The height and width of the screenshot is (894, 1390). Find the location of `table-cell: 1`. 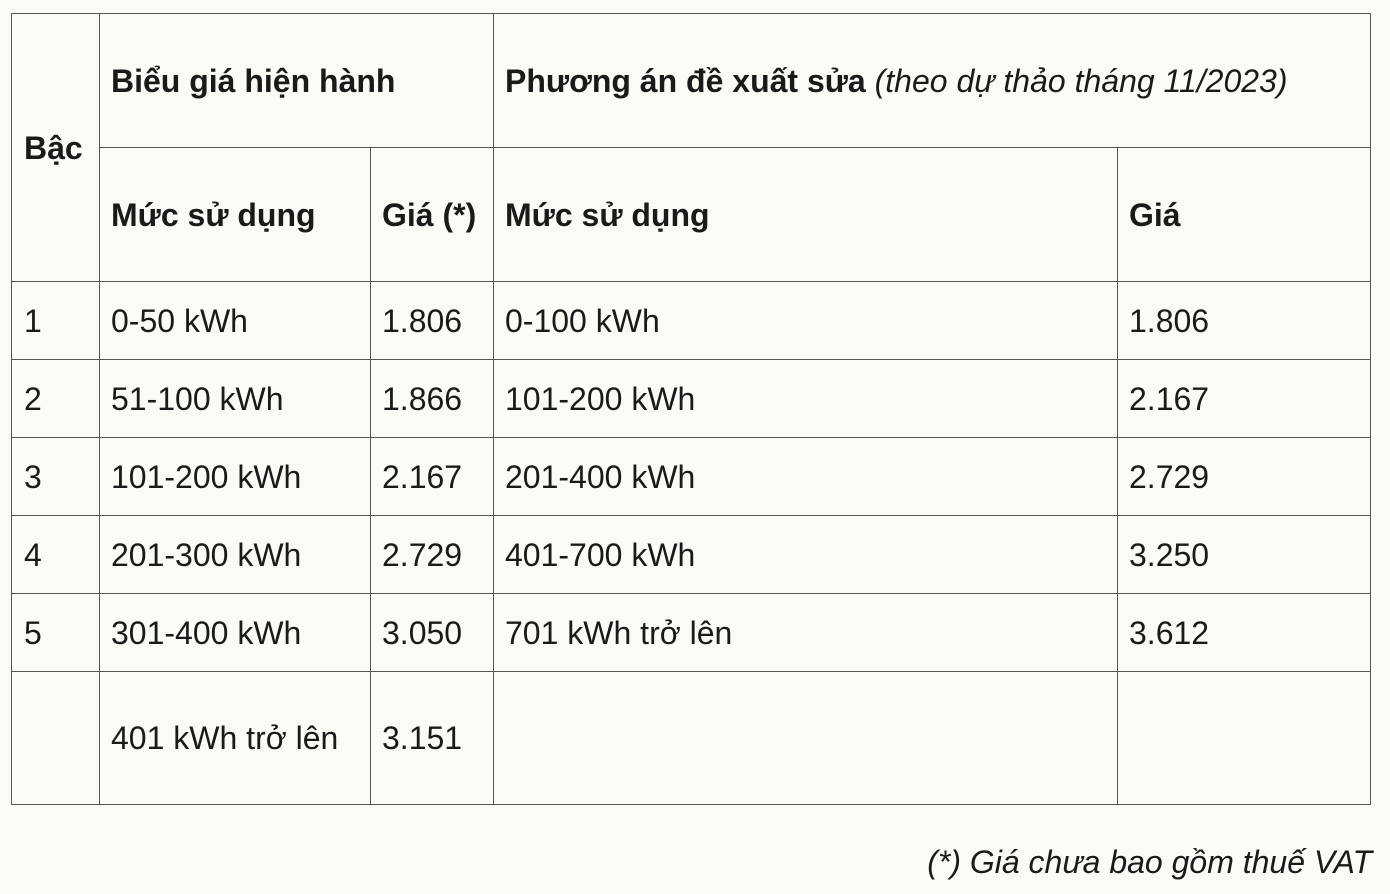

table-cell: 1 is located at coordinates (55, 320).